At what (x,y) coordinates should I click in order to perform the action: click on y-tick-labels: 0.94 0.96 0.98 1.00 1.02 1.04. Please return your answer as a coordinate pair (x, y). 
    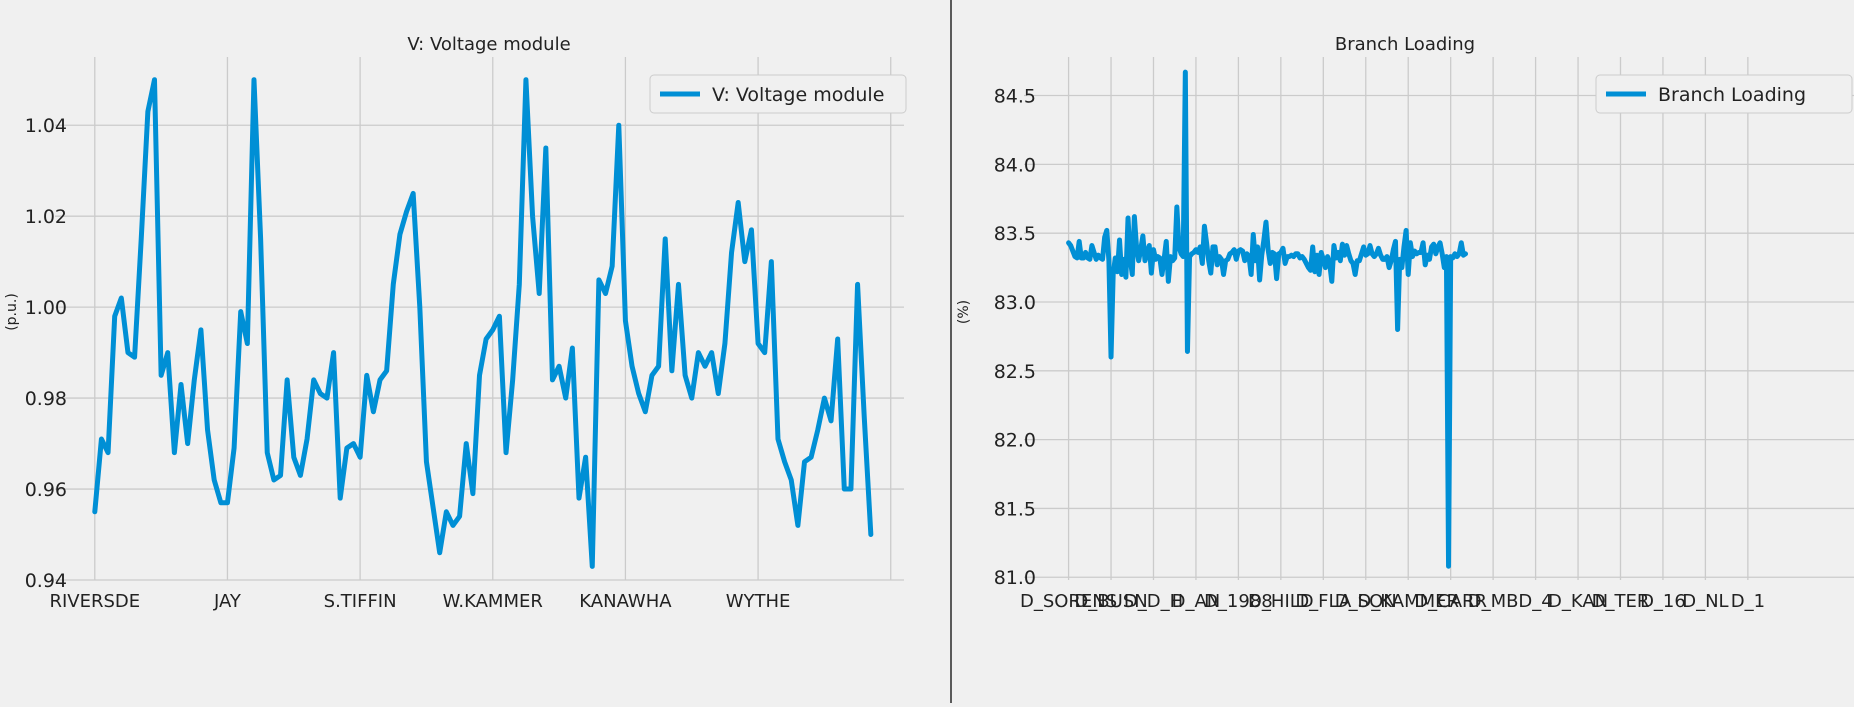
    Looking at the image, I should click on (46, 353).